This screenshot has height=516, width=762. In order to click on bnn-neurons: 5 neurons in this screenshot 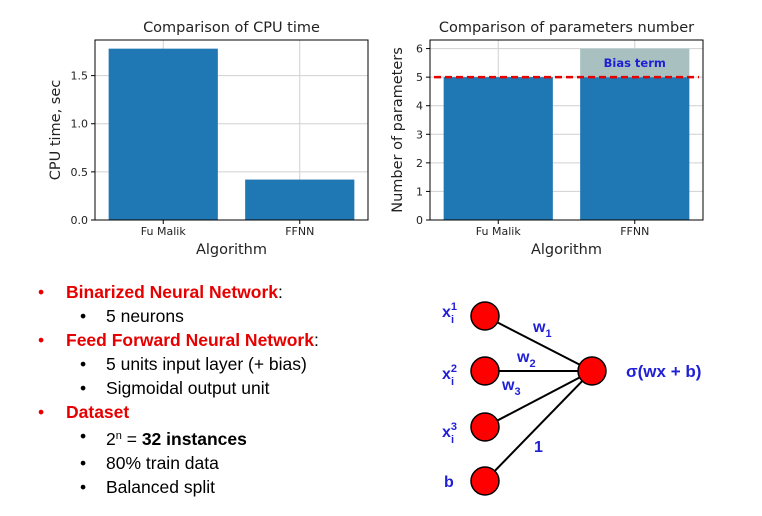, I will do `click(145, 316)`.